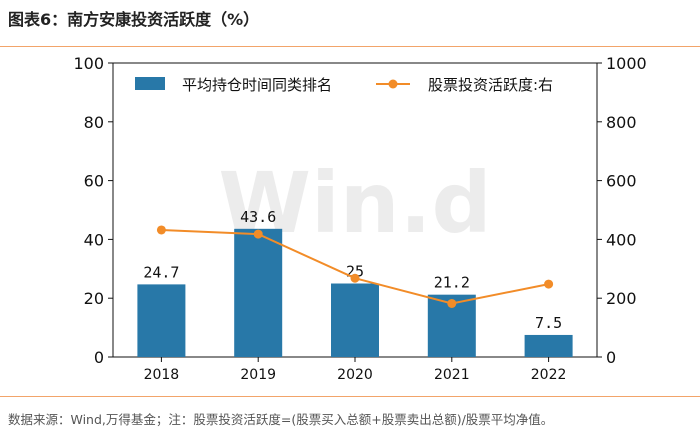 Image resolution: width=700 pixels, height=433 pixels. I want to click on legend-line-marker, so click(393, 84).